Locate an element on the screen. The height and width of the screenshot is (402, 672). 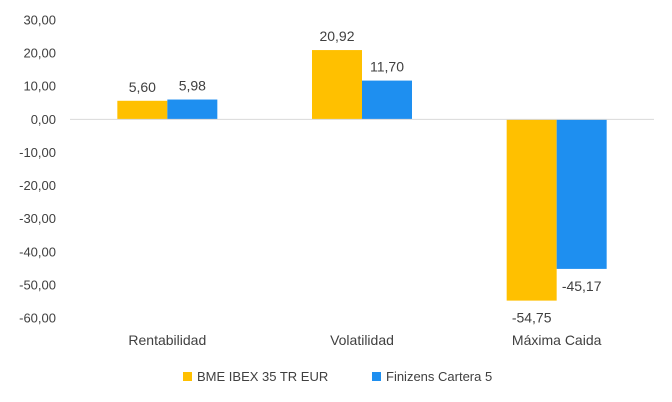
data-label: -54,75 is located at coordinates (532, 318).